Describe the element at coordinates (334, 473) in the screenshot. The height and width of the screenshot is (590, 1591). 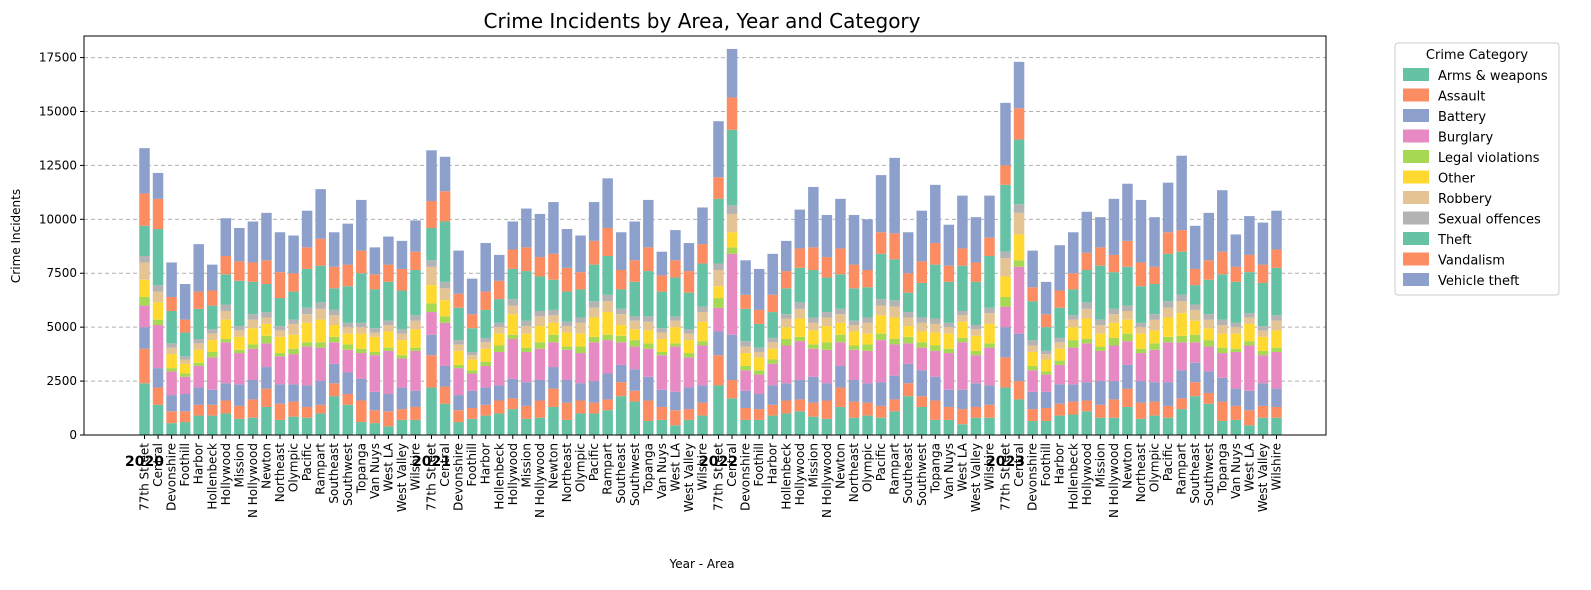
I see `x-tick-label: Southeast` at that location.